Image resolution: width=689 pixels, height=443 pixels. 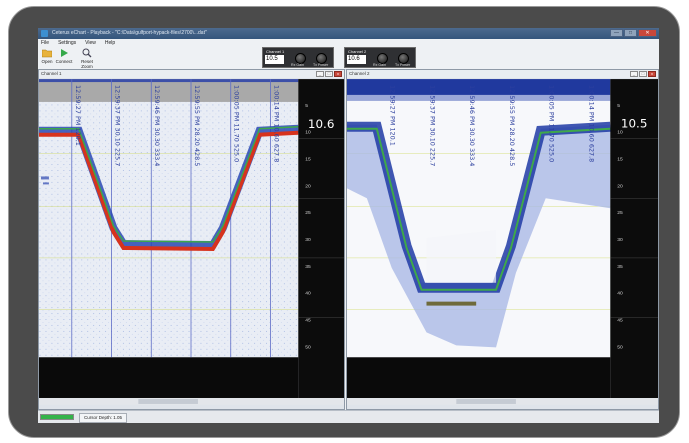 I want to click on channel-1-depth-readout: 10.6, so click(x=321, y=124).